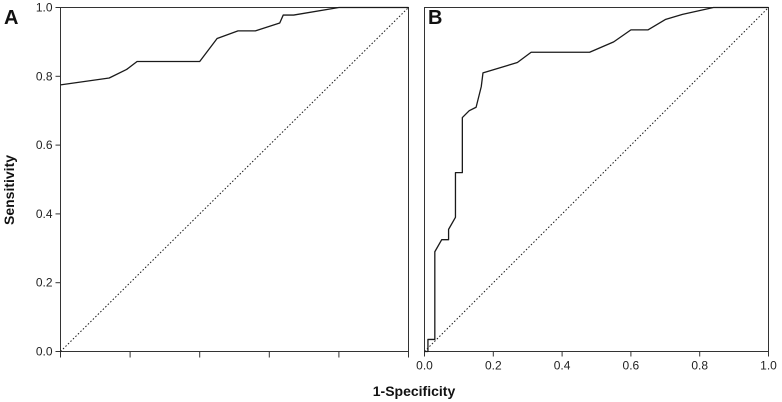 The image size is (782, 402). Describe the element at coordinates (596, 362) in the screenshot. I see `panel-b-ticks: 0.0 0.2 0.4 0.6 0.8 1.0` at that location.